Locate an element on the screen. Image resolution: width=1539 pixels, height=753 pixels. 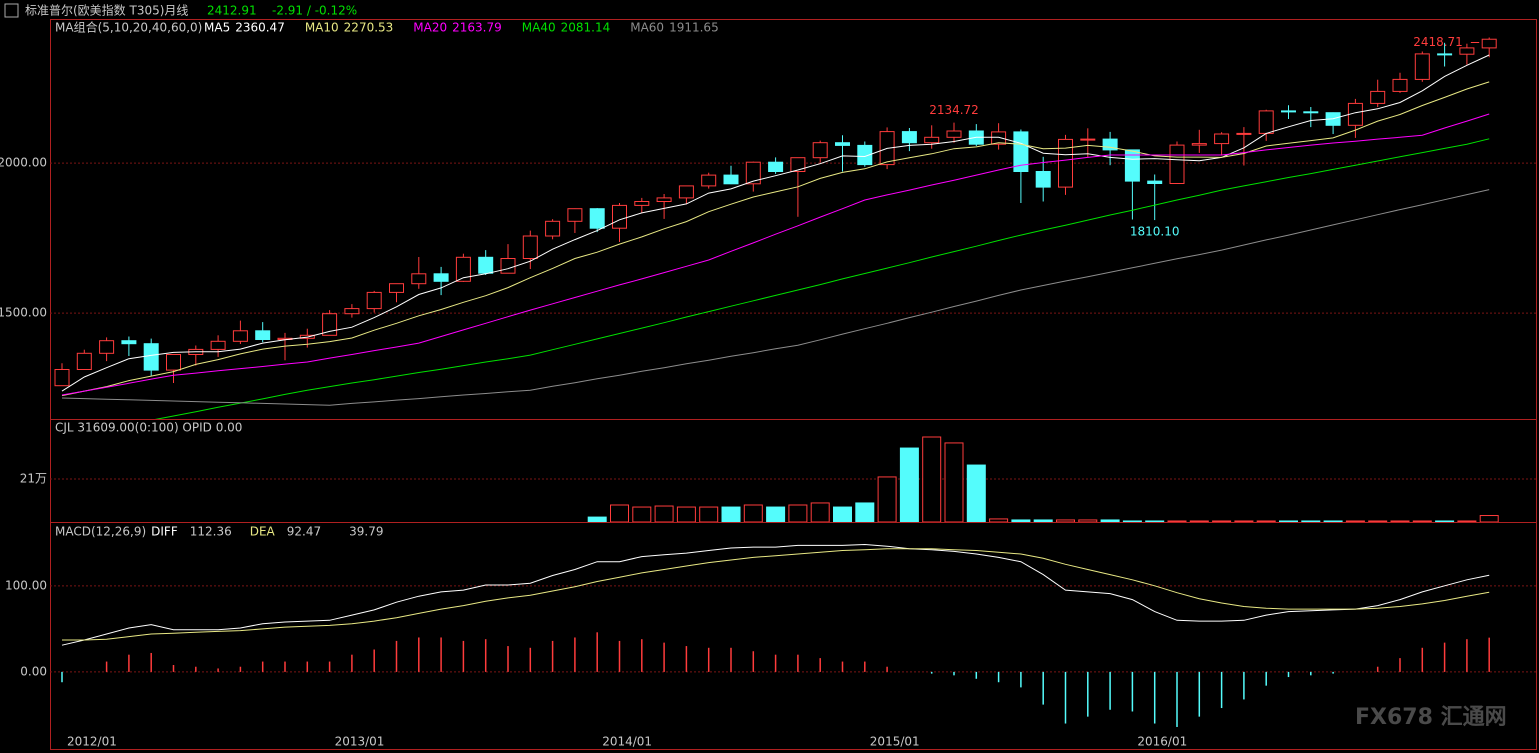
legend-value: 112.36 is located at coordinates (211, 532).